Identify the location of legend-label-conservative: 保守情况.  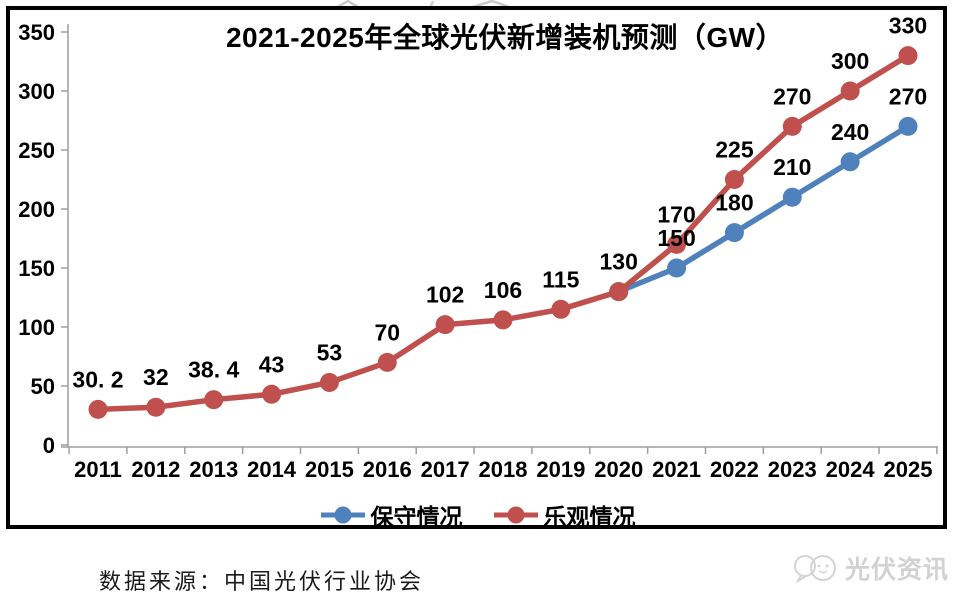
(416, 517).